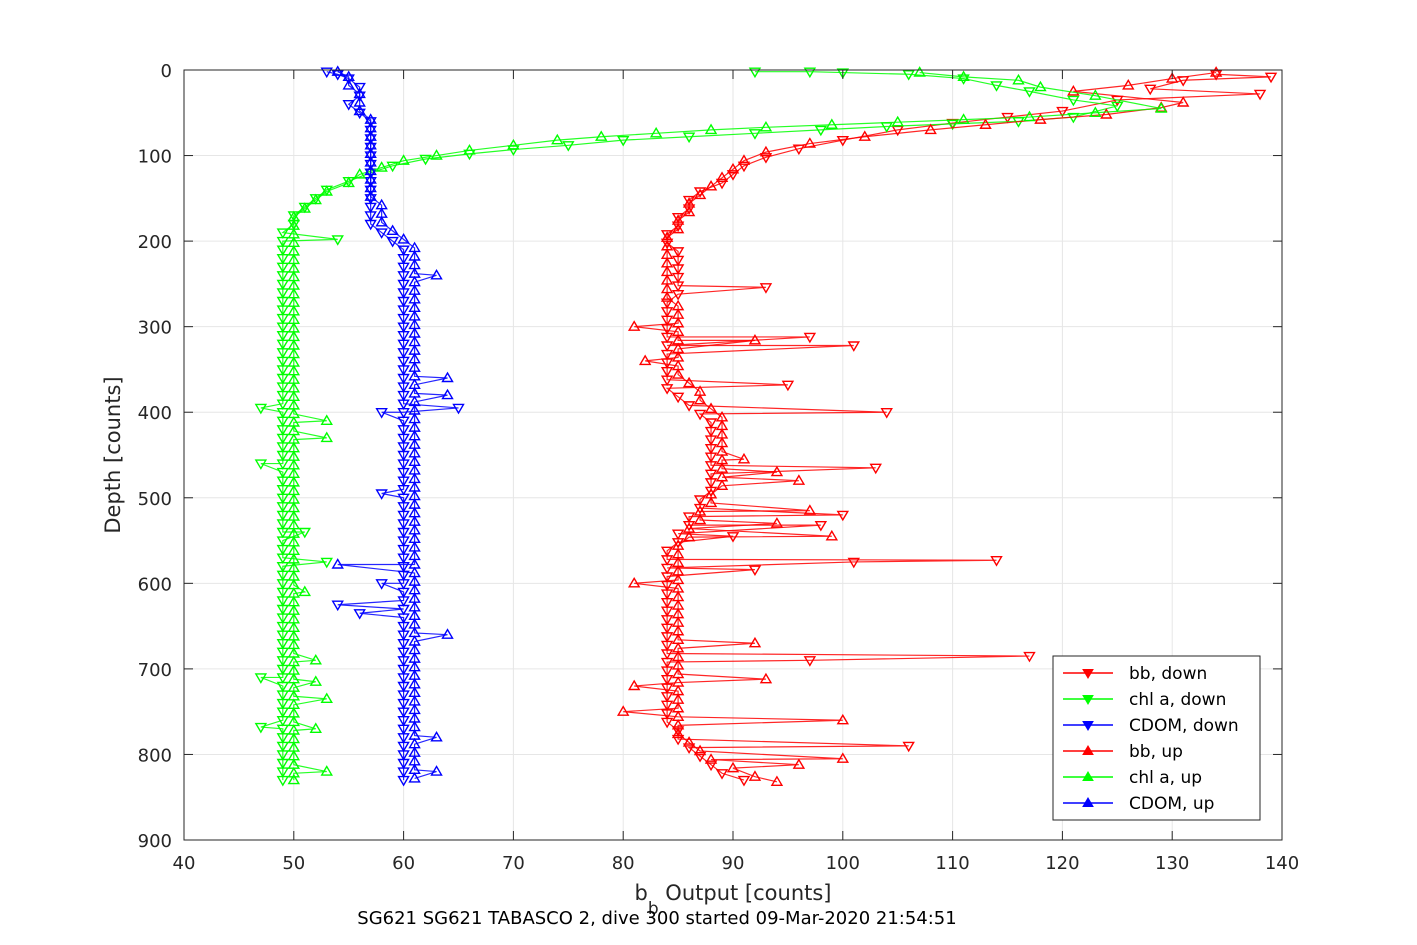  I want to click on legend-box, so click(1156, 738).